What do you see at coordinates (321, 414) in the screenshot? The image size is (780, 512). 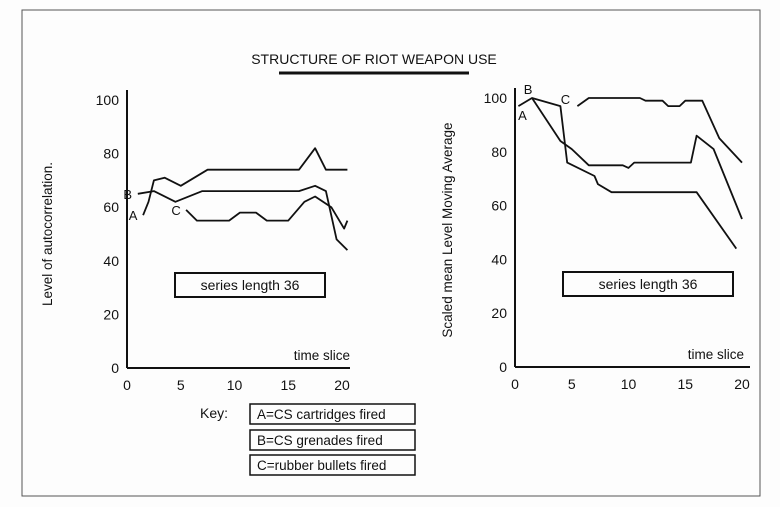 I see `key-entry-a: A=CS cartridges fired` at bounding box center [321, 414].